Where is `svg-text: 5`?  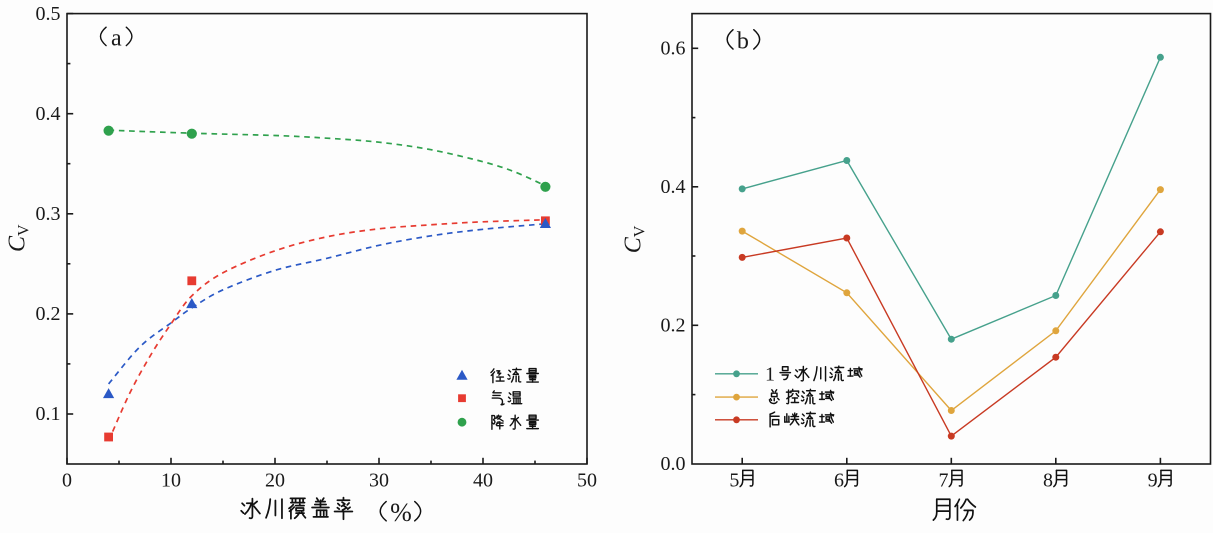
svg-text: 5 is located at coordinates (734, 480).